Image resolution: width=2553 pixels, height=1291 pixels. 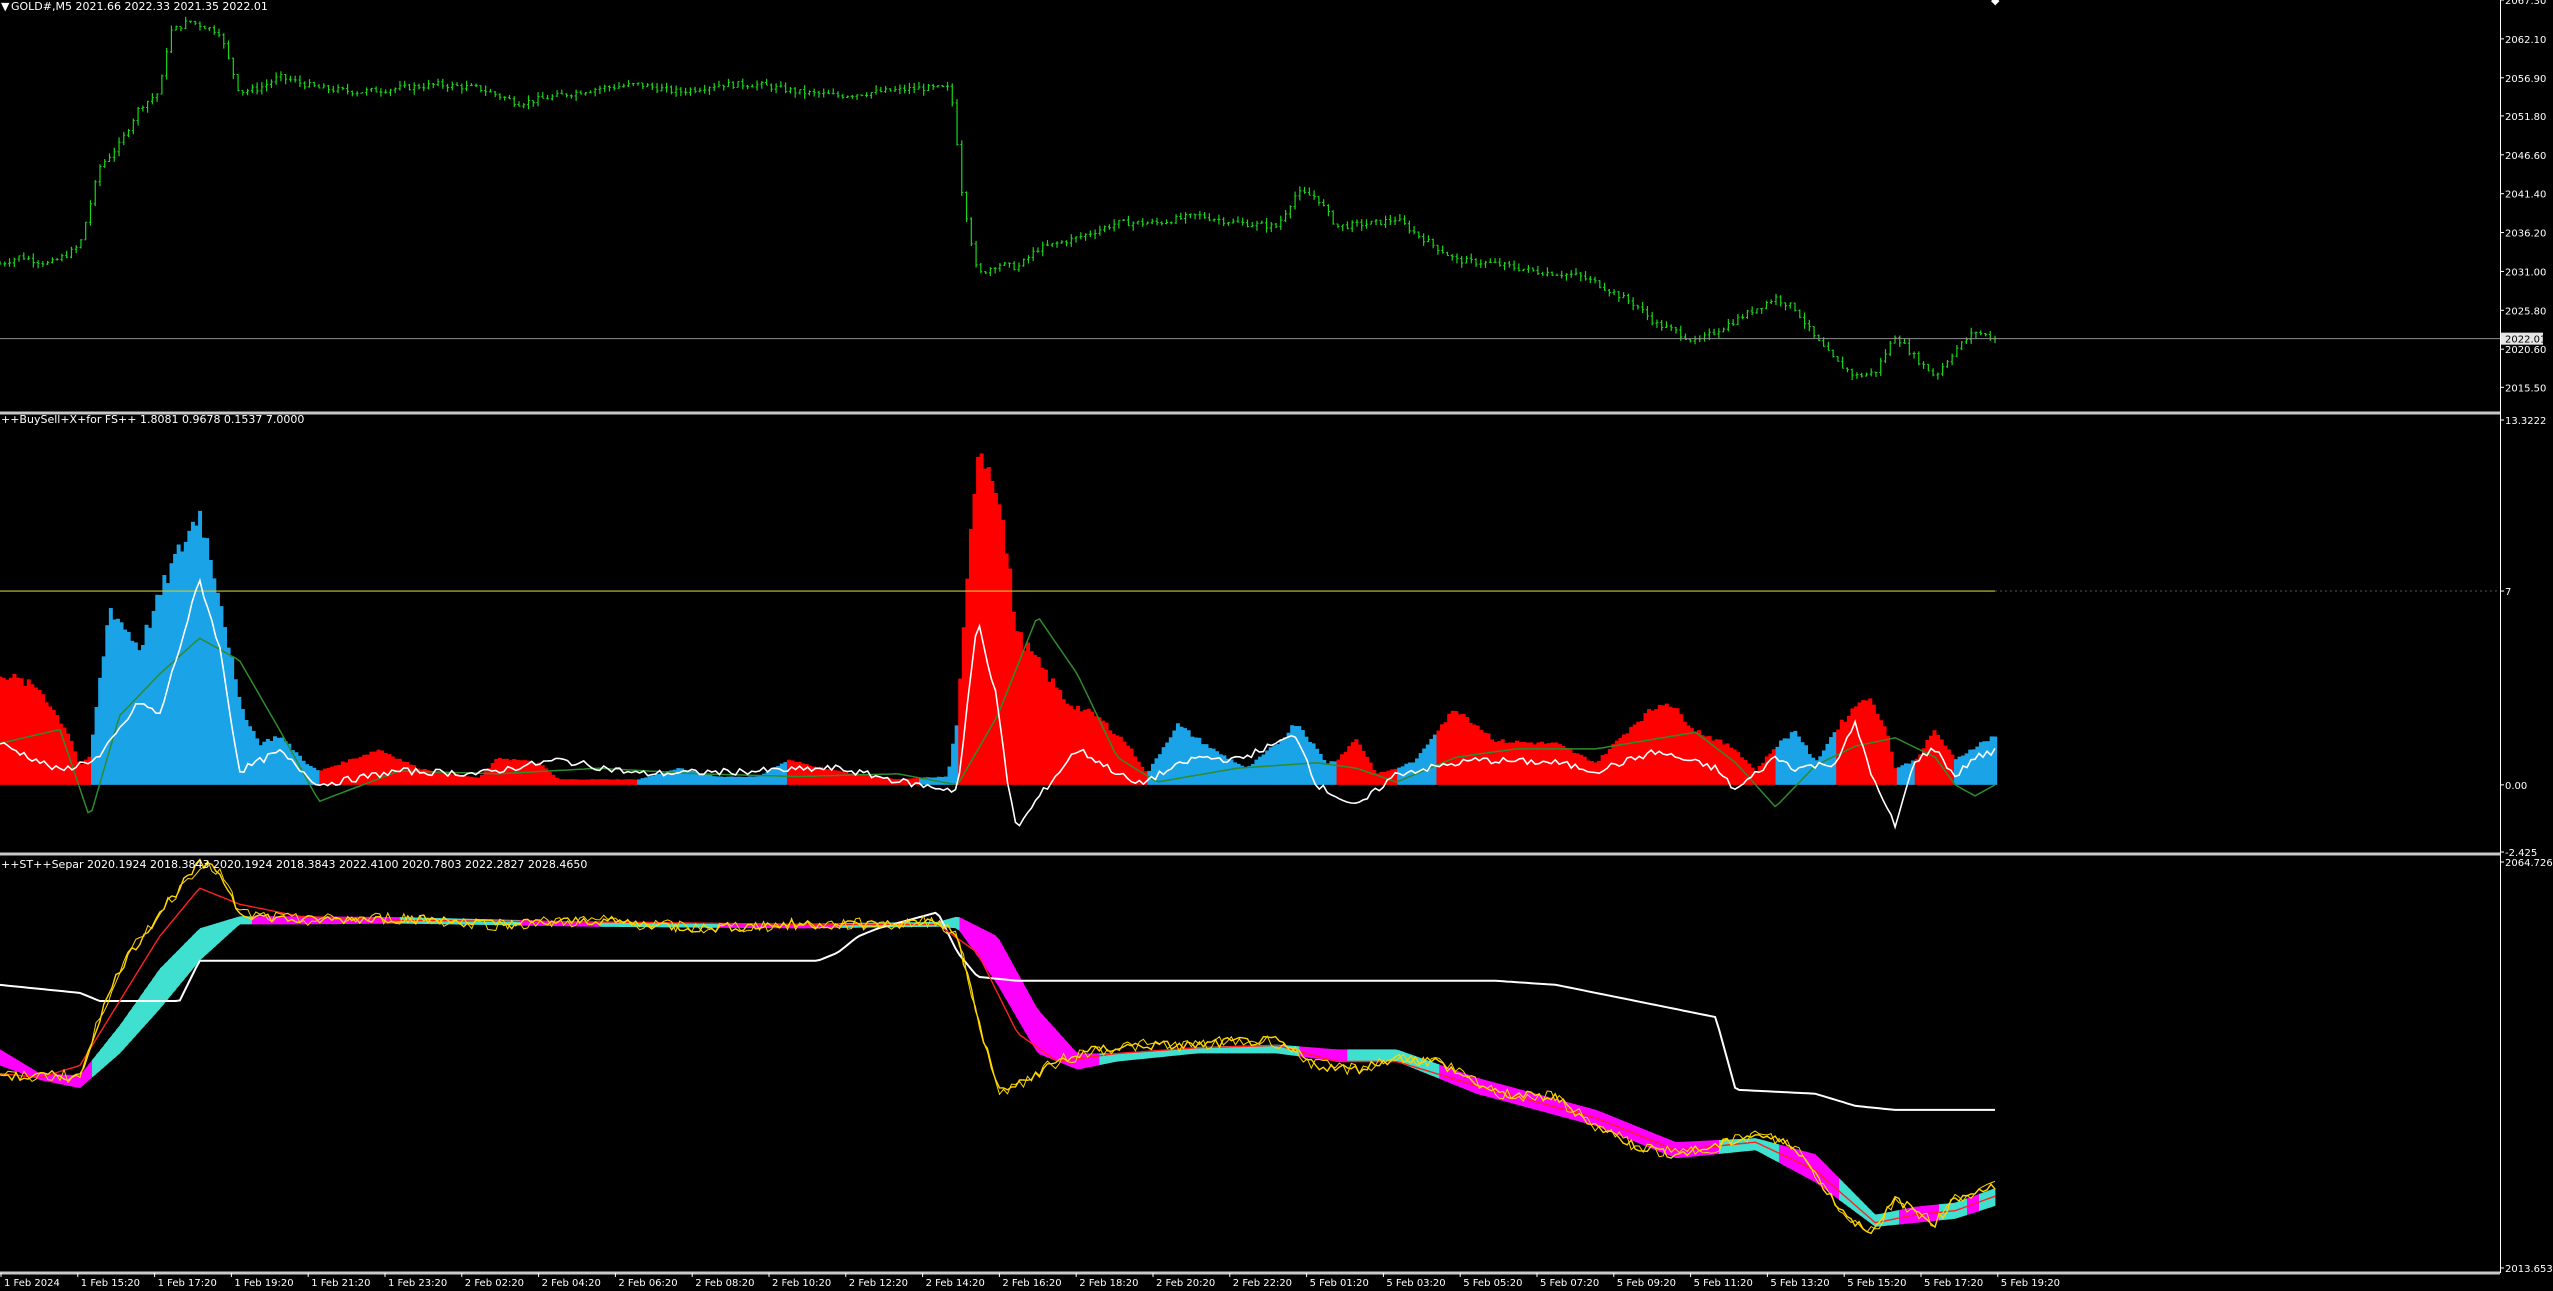 What do you see at coordinates (5, 6) in the screenshot?
I see `dropdown-arrow-icon: ▼` at bounding box center [5, 6].